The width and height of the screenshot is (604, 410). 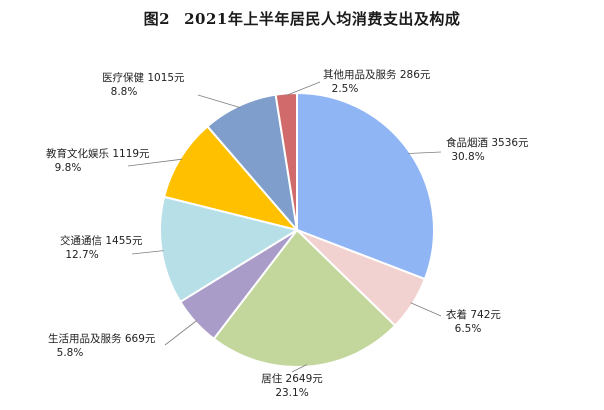 What do you see at coordinates (98, 153) in the screenshot?
I see `slice-label: 教育文化娱乐 1119元` at bounding box center [98, 153].